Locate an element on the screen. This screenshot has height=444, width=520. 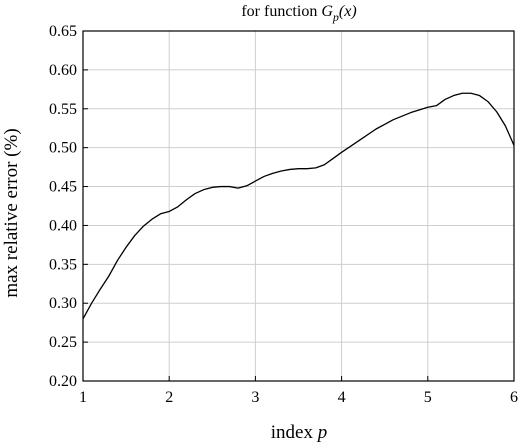
y-tick-label: 0.60 is located at coordinates (63, 70).